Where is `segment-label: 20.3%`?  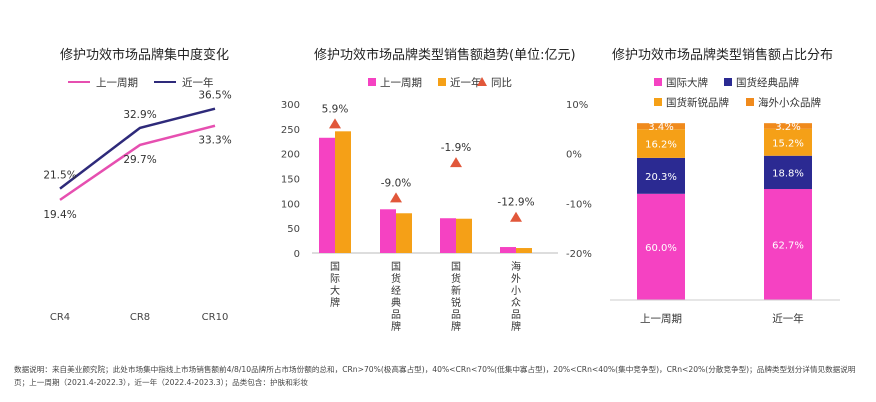
segment-label: 20.3% is located at coordinates (661, 177).